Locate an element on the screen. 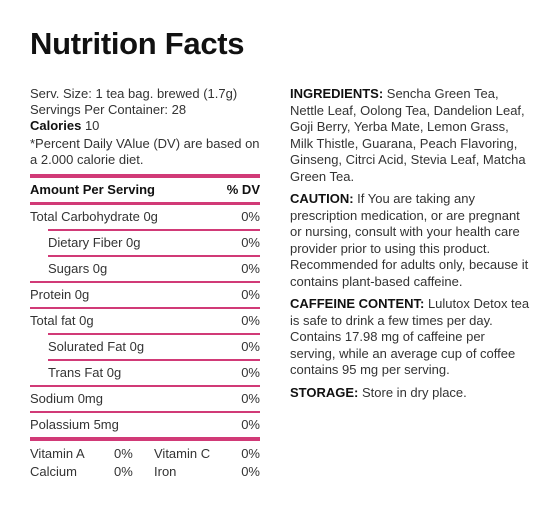 This screenshot has height=519, width=550. nutrient-label: Protein 0g is located at coordinates (60, 294).